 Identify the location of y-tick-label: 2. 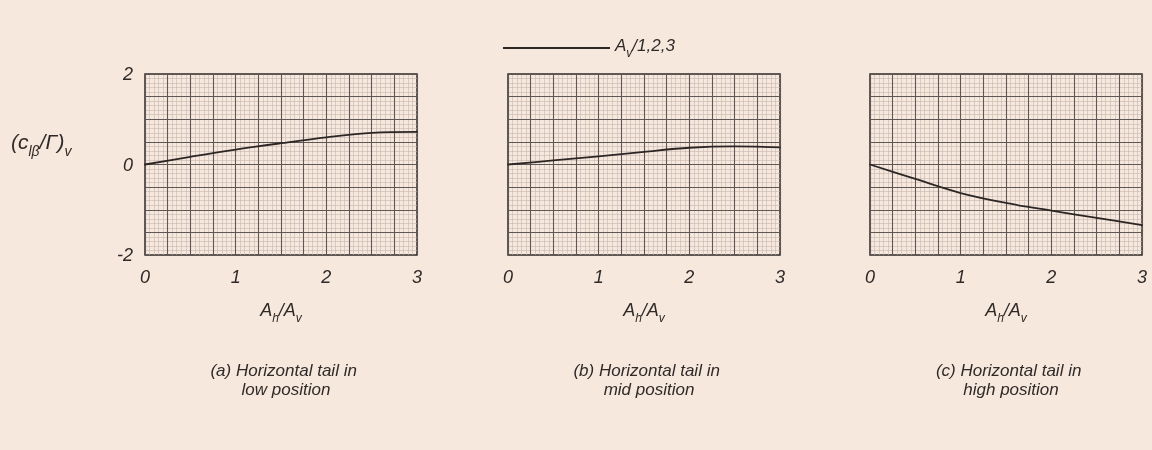
(127, 74).